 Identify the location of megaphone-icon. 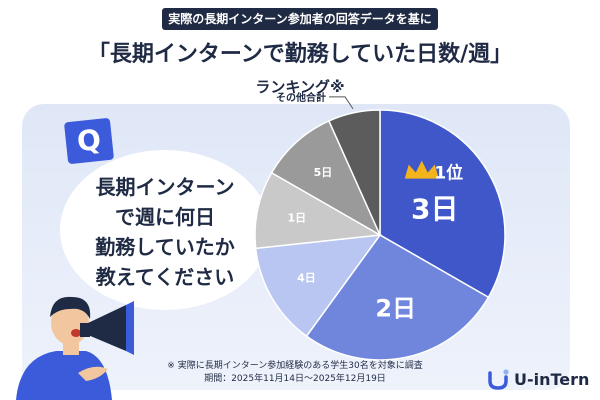
(107, 328).